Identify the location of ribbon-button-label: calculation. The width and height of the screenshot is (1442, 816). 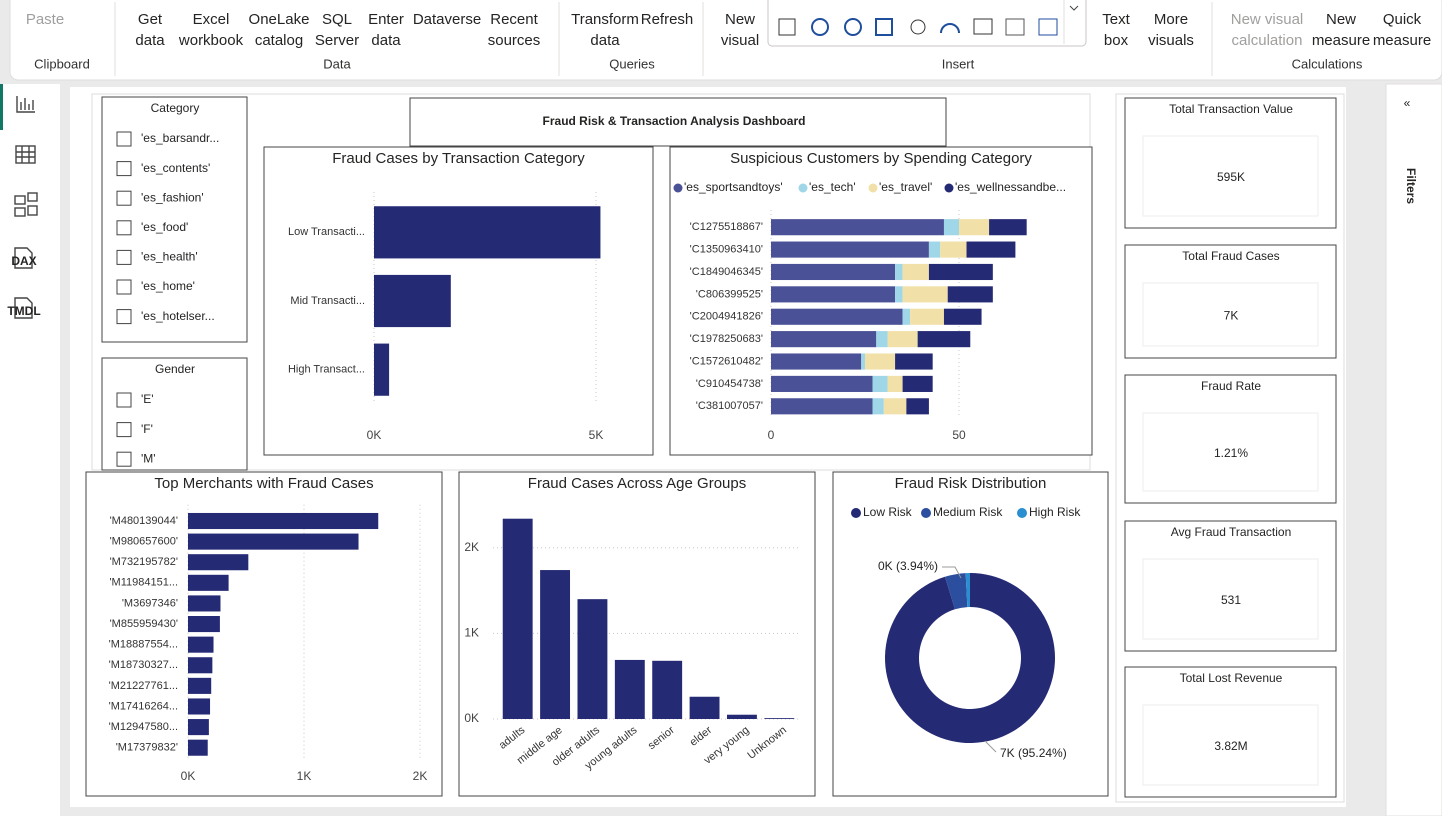
(1267, 40).